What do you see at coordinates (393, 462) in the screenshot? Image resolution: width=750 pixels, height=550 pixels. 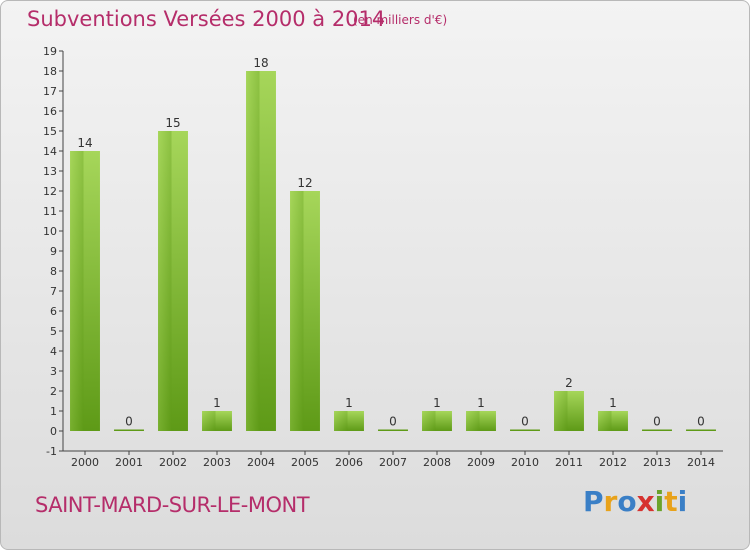 I see `x-tick-label: 2007` at bounding box center [393, 462].